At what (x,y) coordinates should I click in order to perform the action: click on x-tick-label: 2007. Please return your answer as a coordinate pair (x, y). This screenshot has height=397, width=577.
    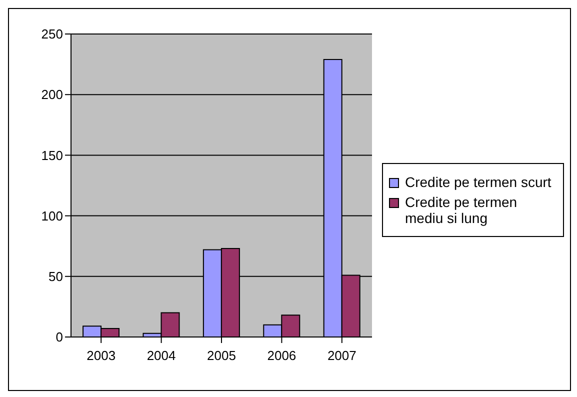
    Looking at the image, I should click on (341, 356).